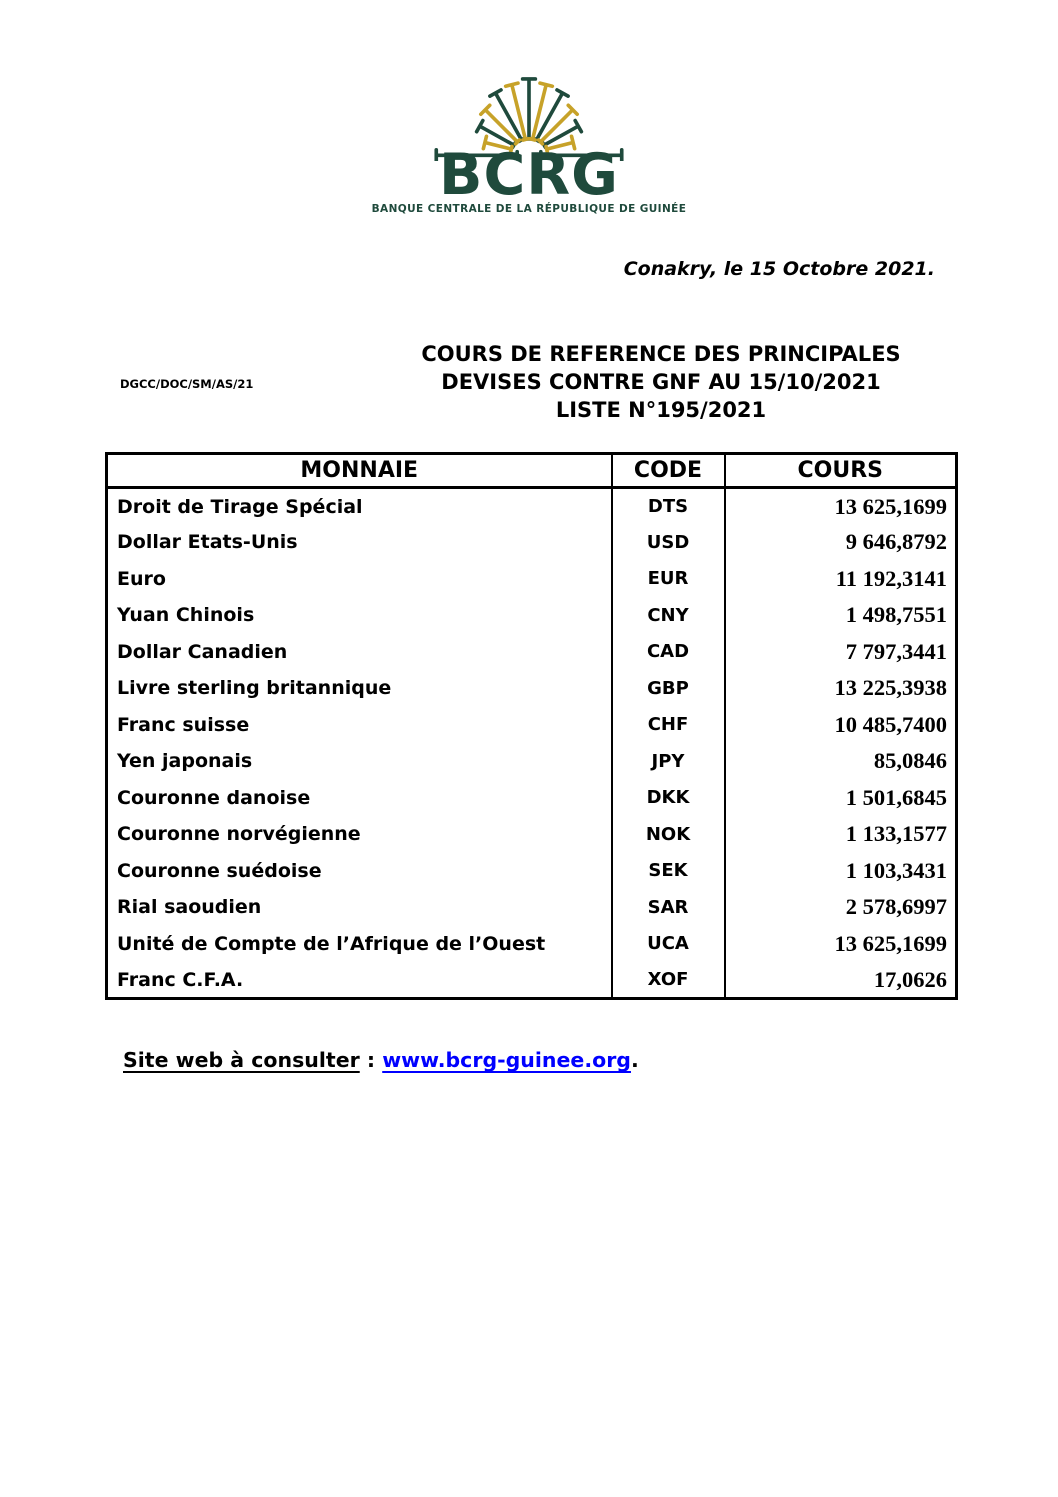 This screenshot has width=1058, height=1497. Describe the element at coordinates (180, 979) in the screenshot. I see `currency-name-cell: Franc C.F.A.` at that location.